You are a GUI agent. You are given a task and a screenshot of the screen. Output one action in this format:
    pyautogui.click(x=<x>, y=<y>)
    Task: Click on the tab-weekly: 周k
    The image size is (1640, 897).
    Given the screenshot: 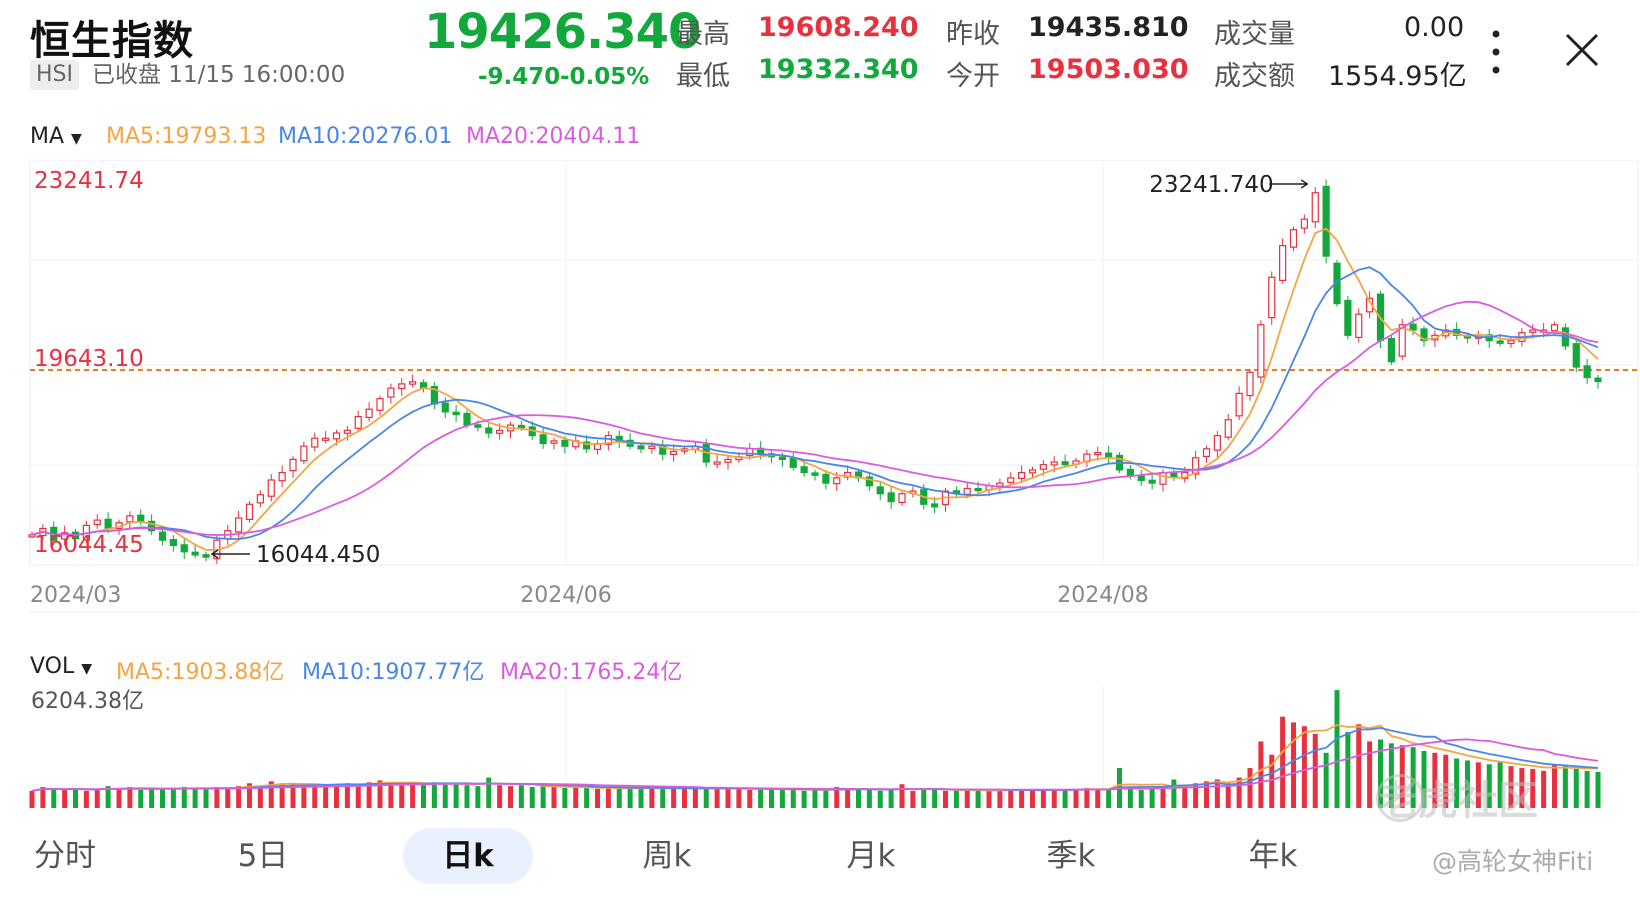 What is the action you would take?
    pyautogui.click(x=667, y=856)
    